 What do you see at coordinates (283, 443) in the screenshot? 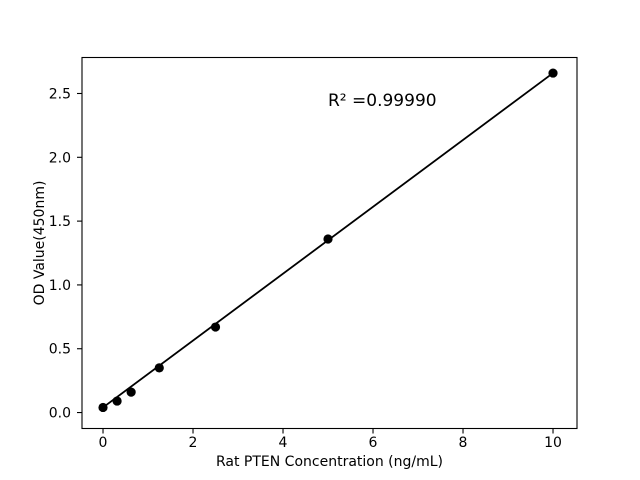
I see `x-tick-label: 4` at bounding box center [283, 443].